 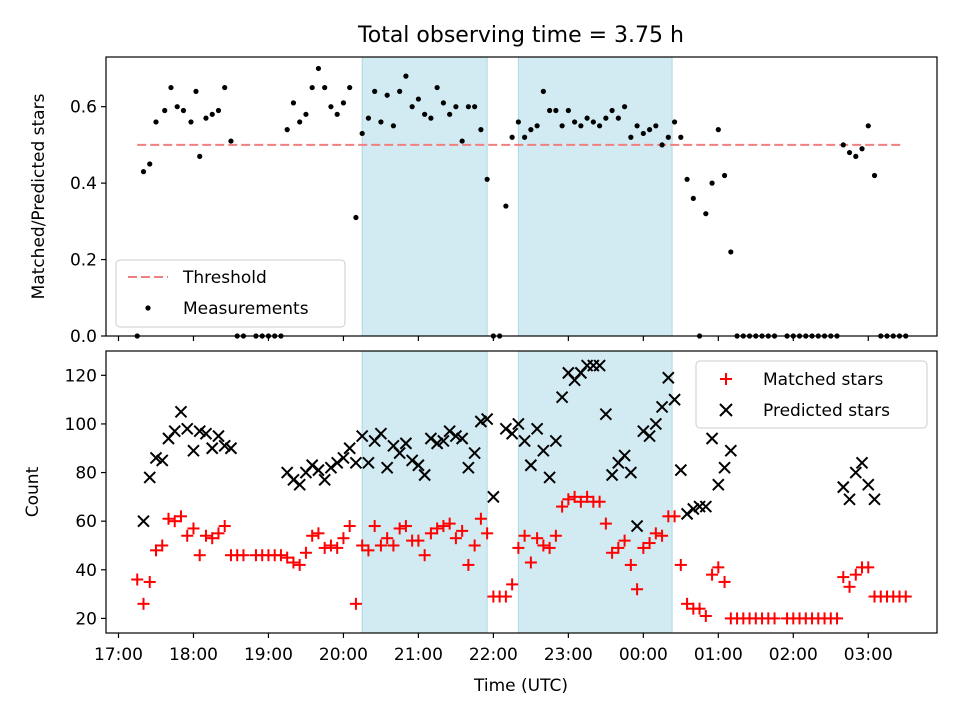 I want to click on bottom-y-tick-label: 60, so click(x=86, y=522).